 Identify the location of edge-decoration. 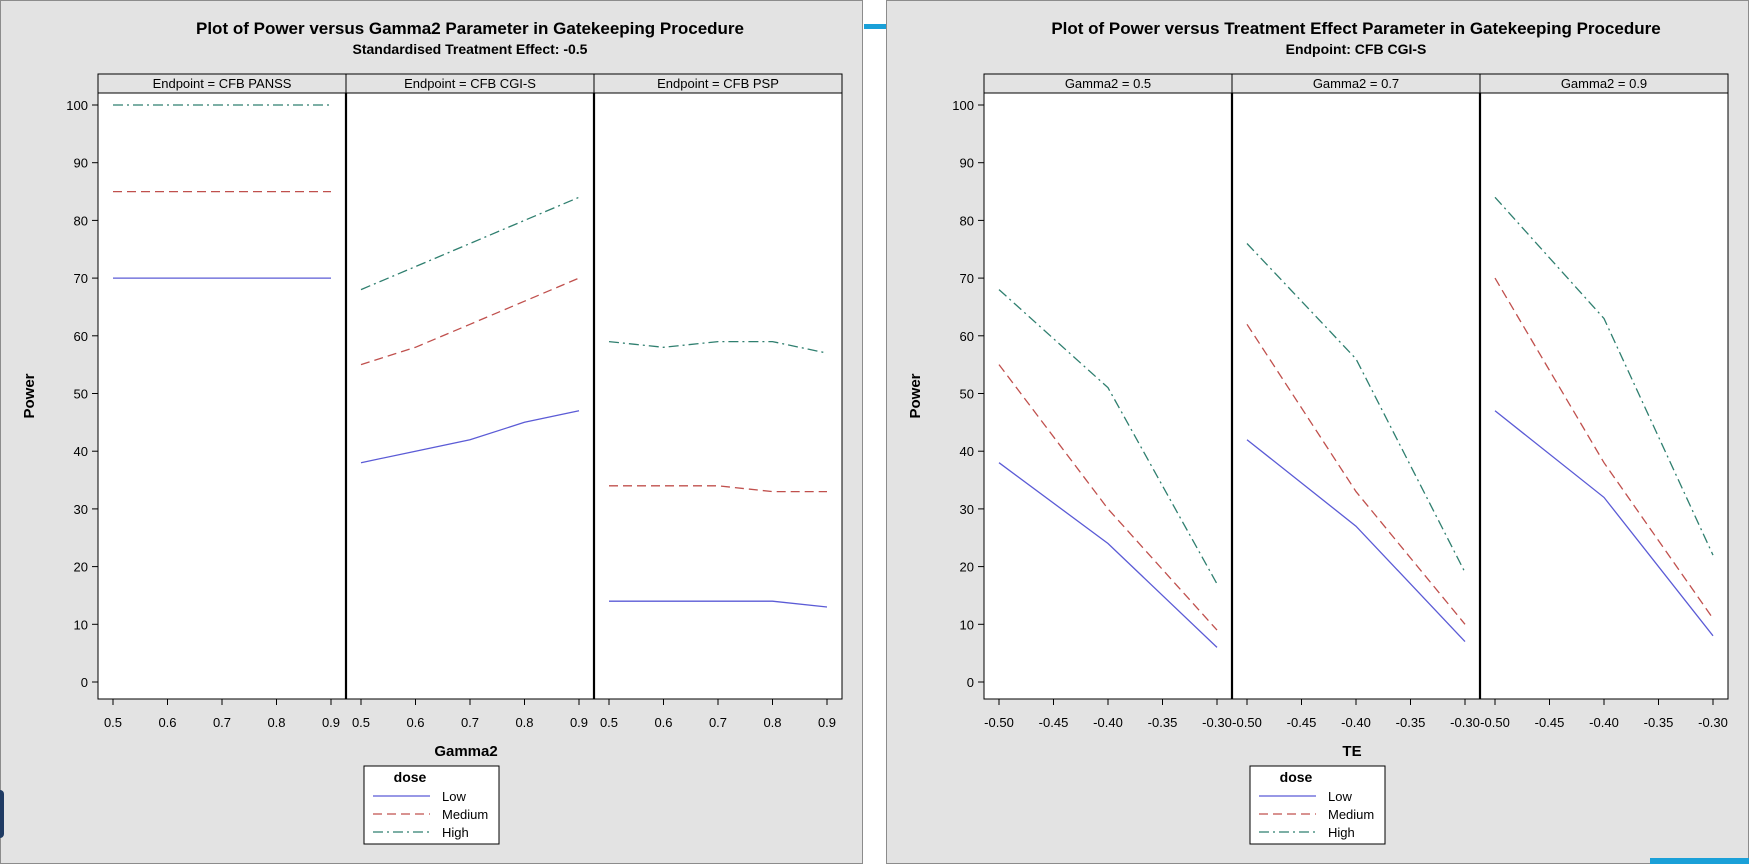
(2, 814).